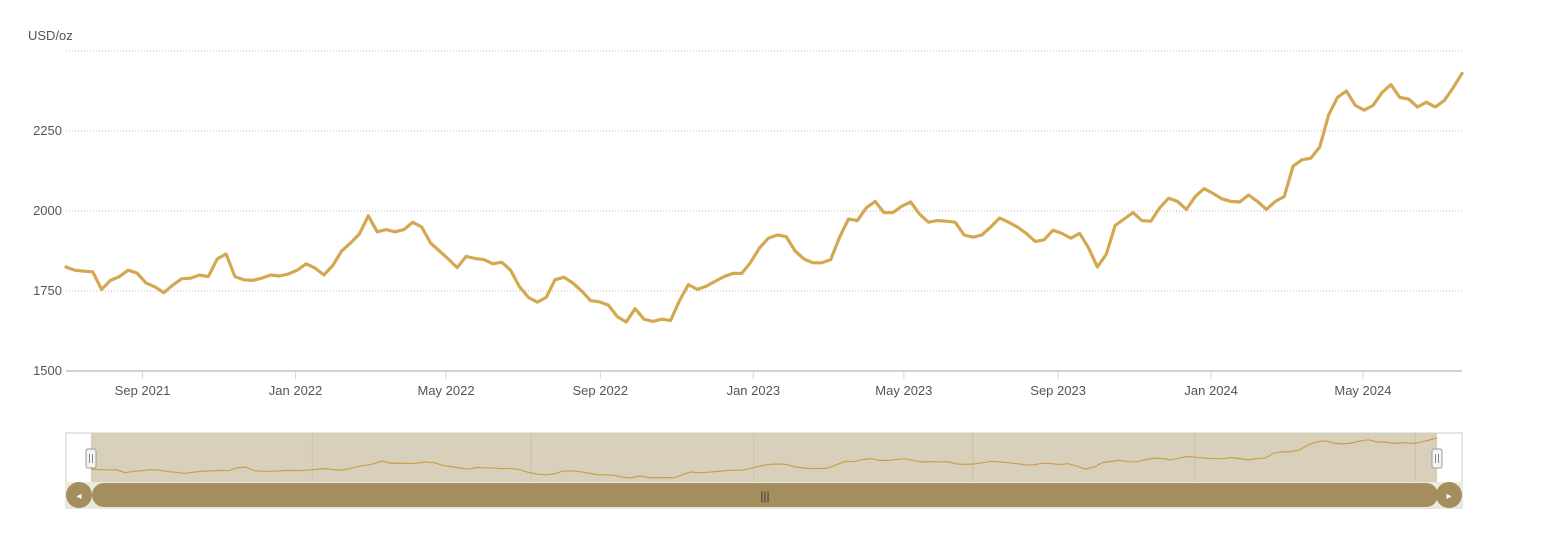 The height and width of the screenshot is (535, 1542). Describe the element at coordinates (1362, 390) in the screenshot. I see `x-tick-label: May 2024` at that location.